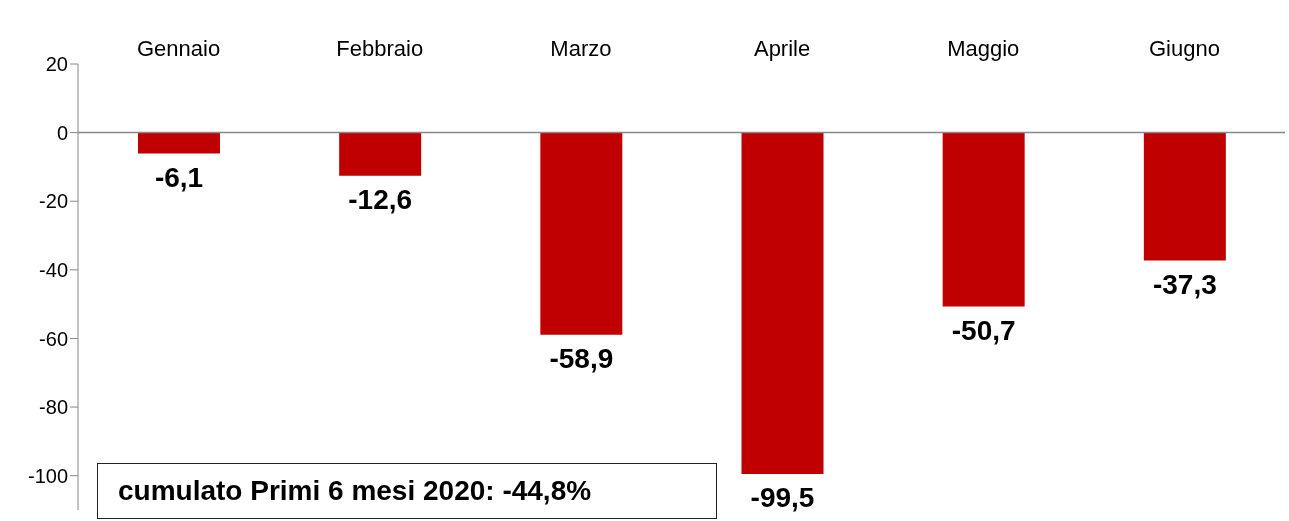  What do you see at coordinates (53, 338) in the screenshot?
I see `y-tick-label: -60` at bounding box center [53, 338].